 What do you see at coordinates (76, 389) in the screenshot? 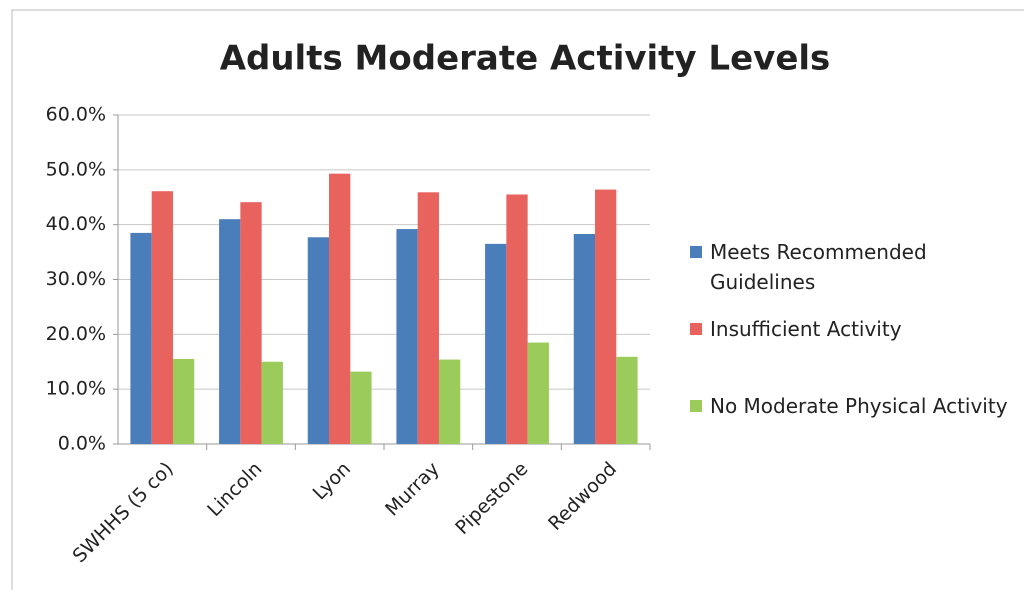
I see `y-tick-label: 10.0%` at bounding box center [76, 389].